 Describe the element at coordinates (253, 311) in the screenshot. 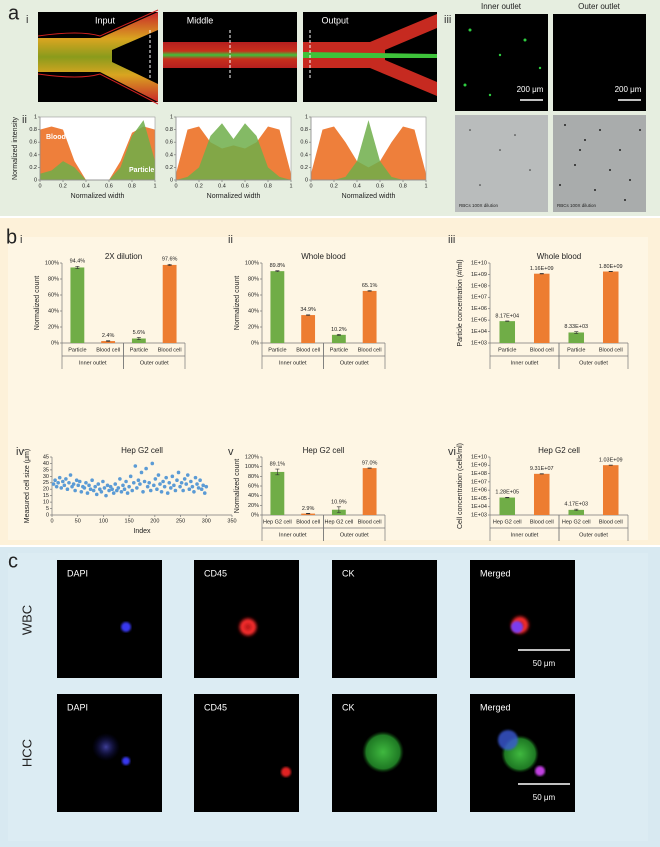

I see `y-tick-label: 40%` at that location.